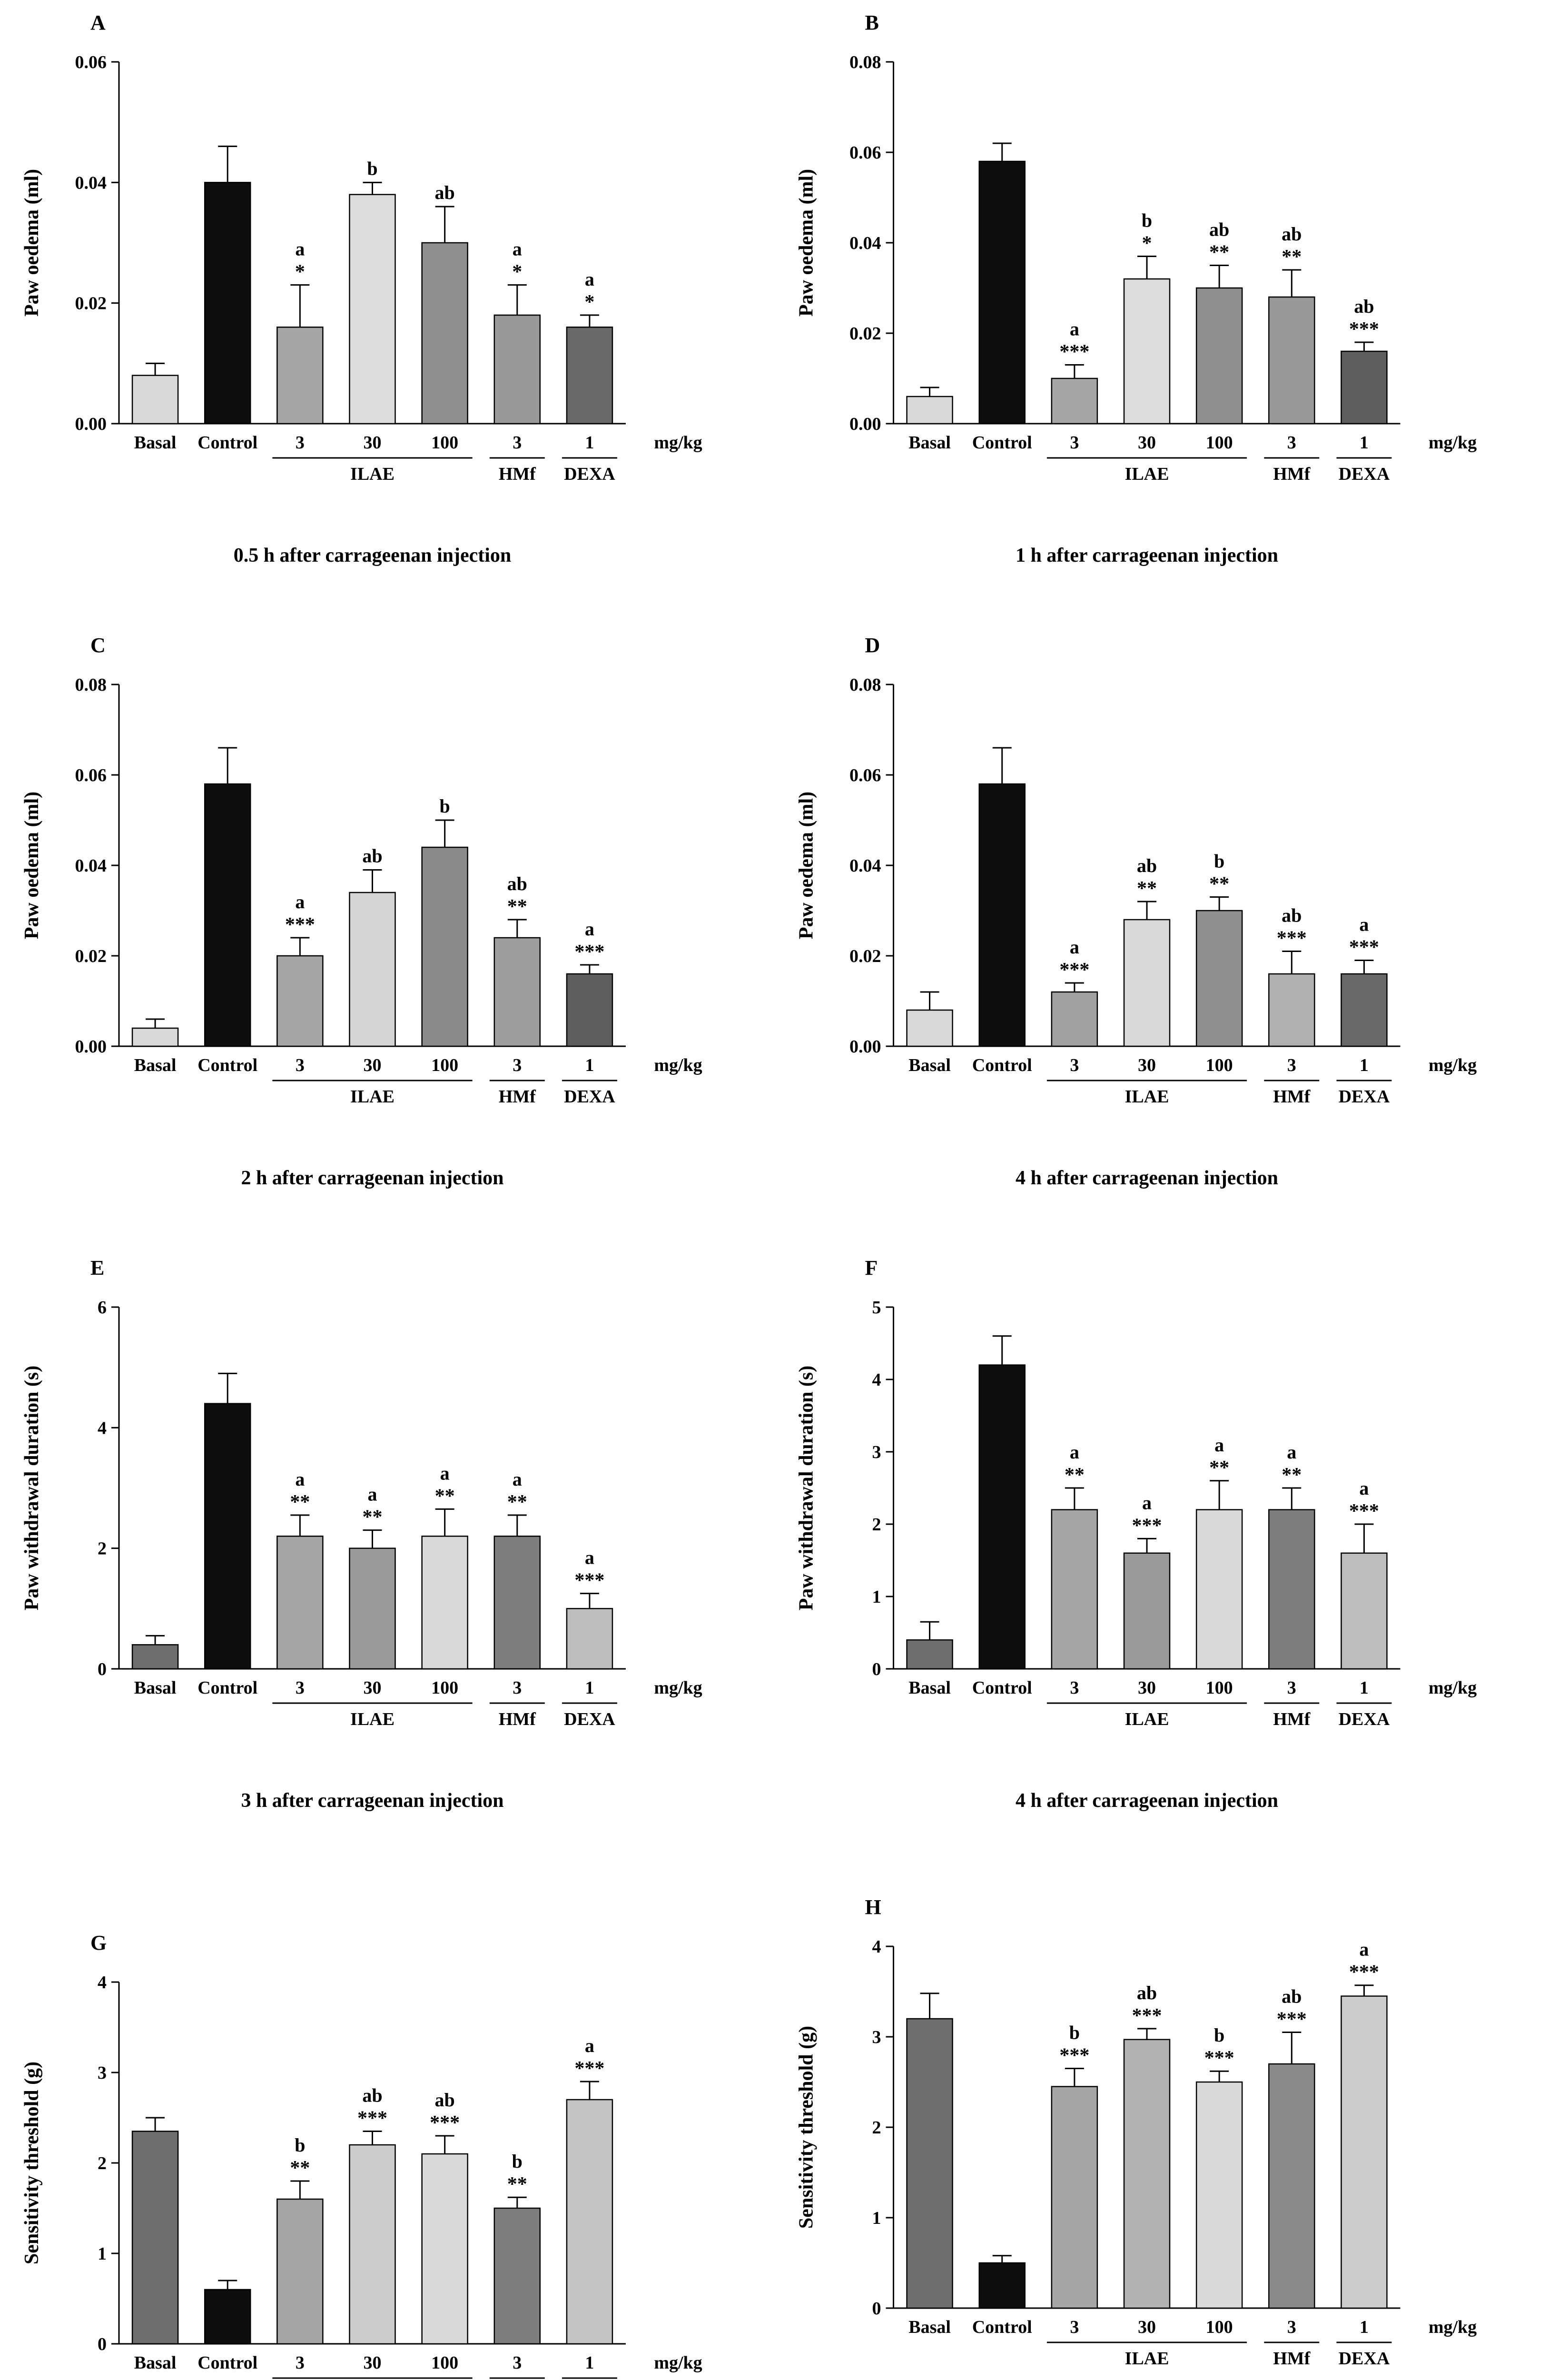 This screenshot has width=1549, height=2380. Describe the element at coordinates (876, 1525) in the screenshot. I see `y-tick-label: 2` at that location.